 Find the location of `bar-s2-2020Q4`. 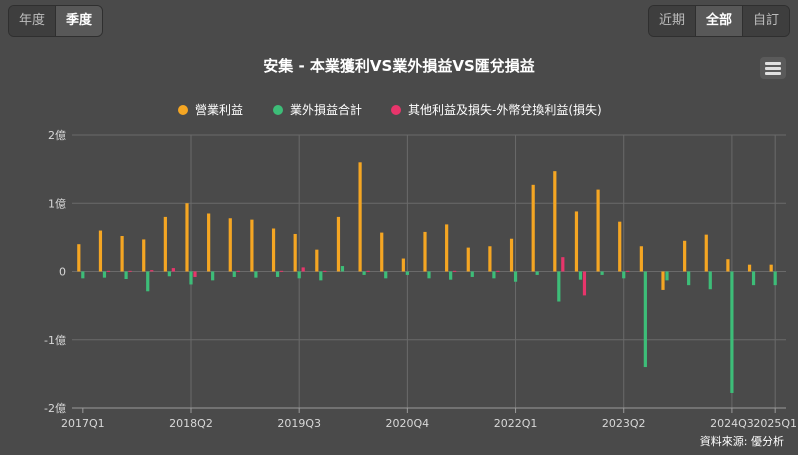

bar-s2-2020Q4 is located at coordinates (407, 273).